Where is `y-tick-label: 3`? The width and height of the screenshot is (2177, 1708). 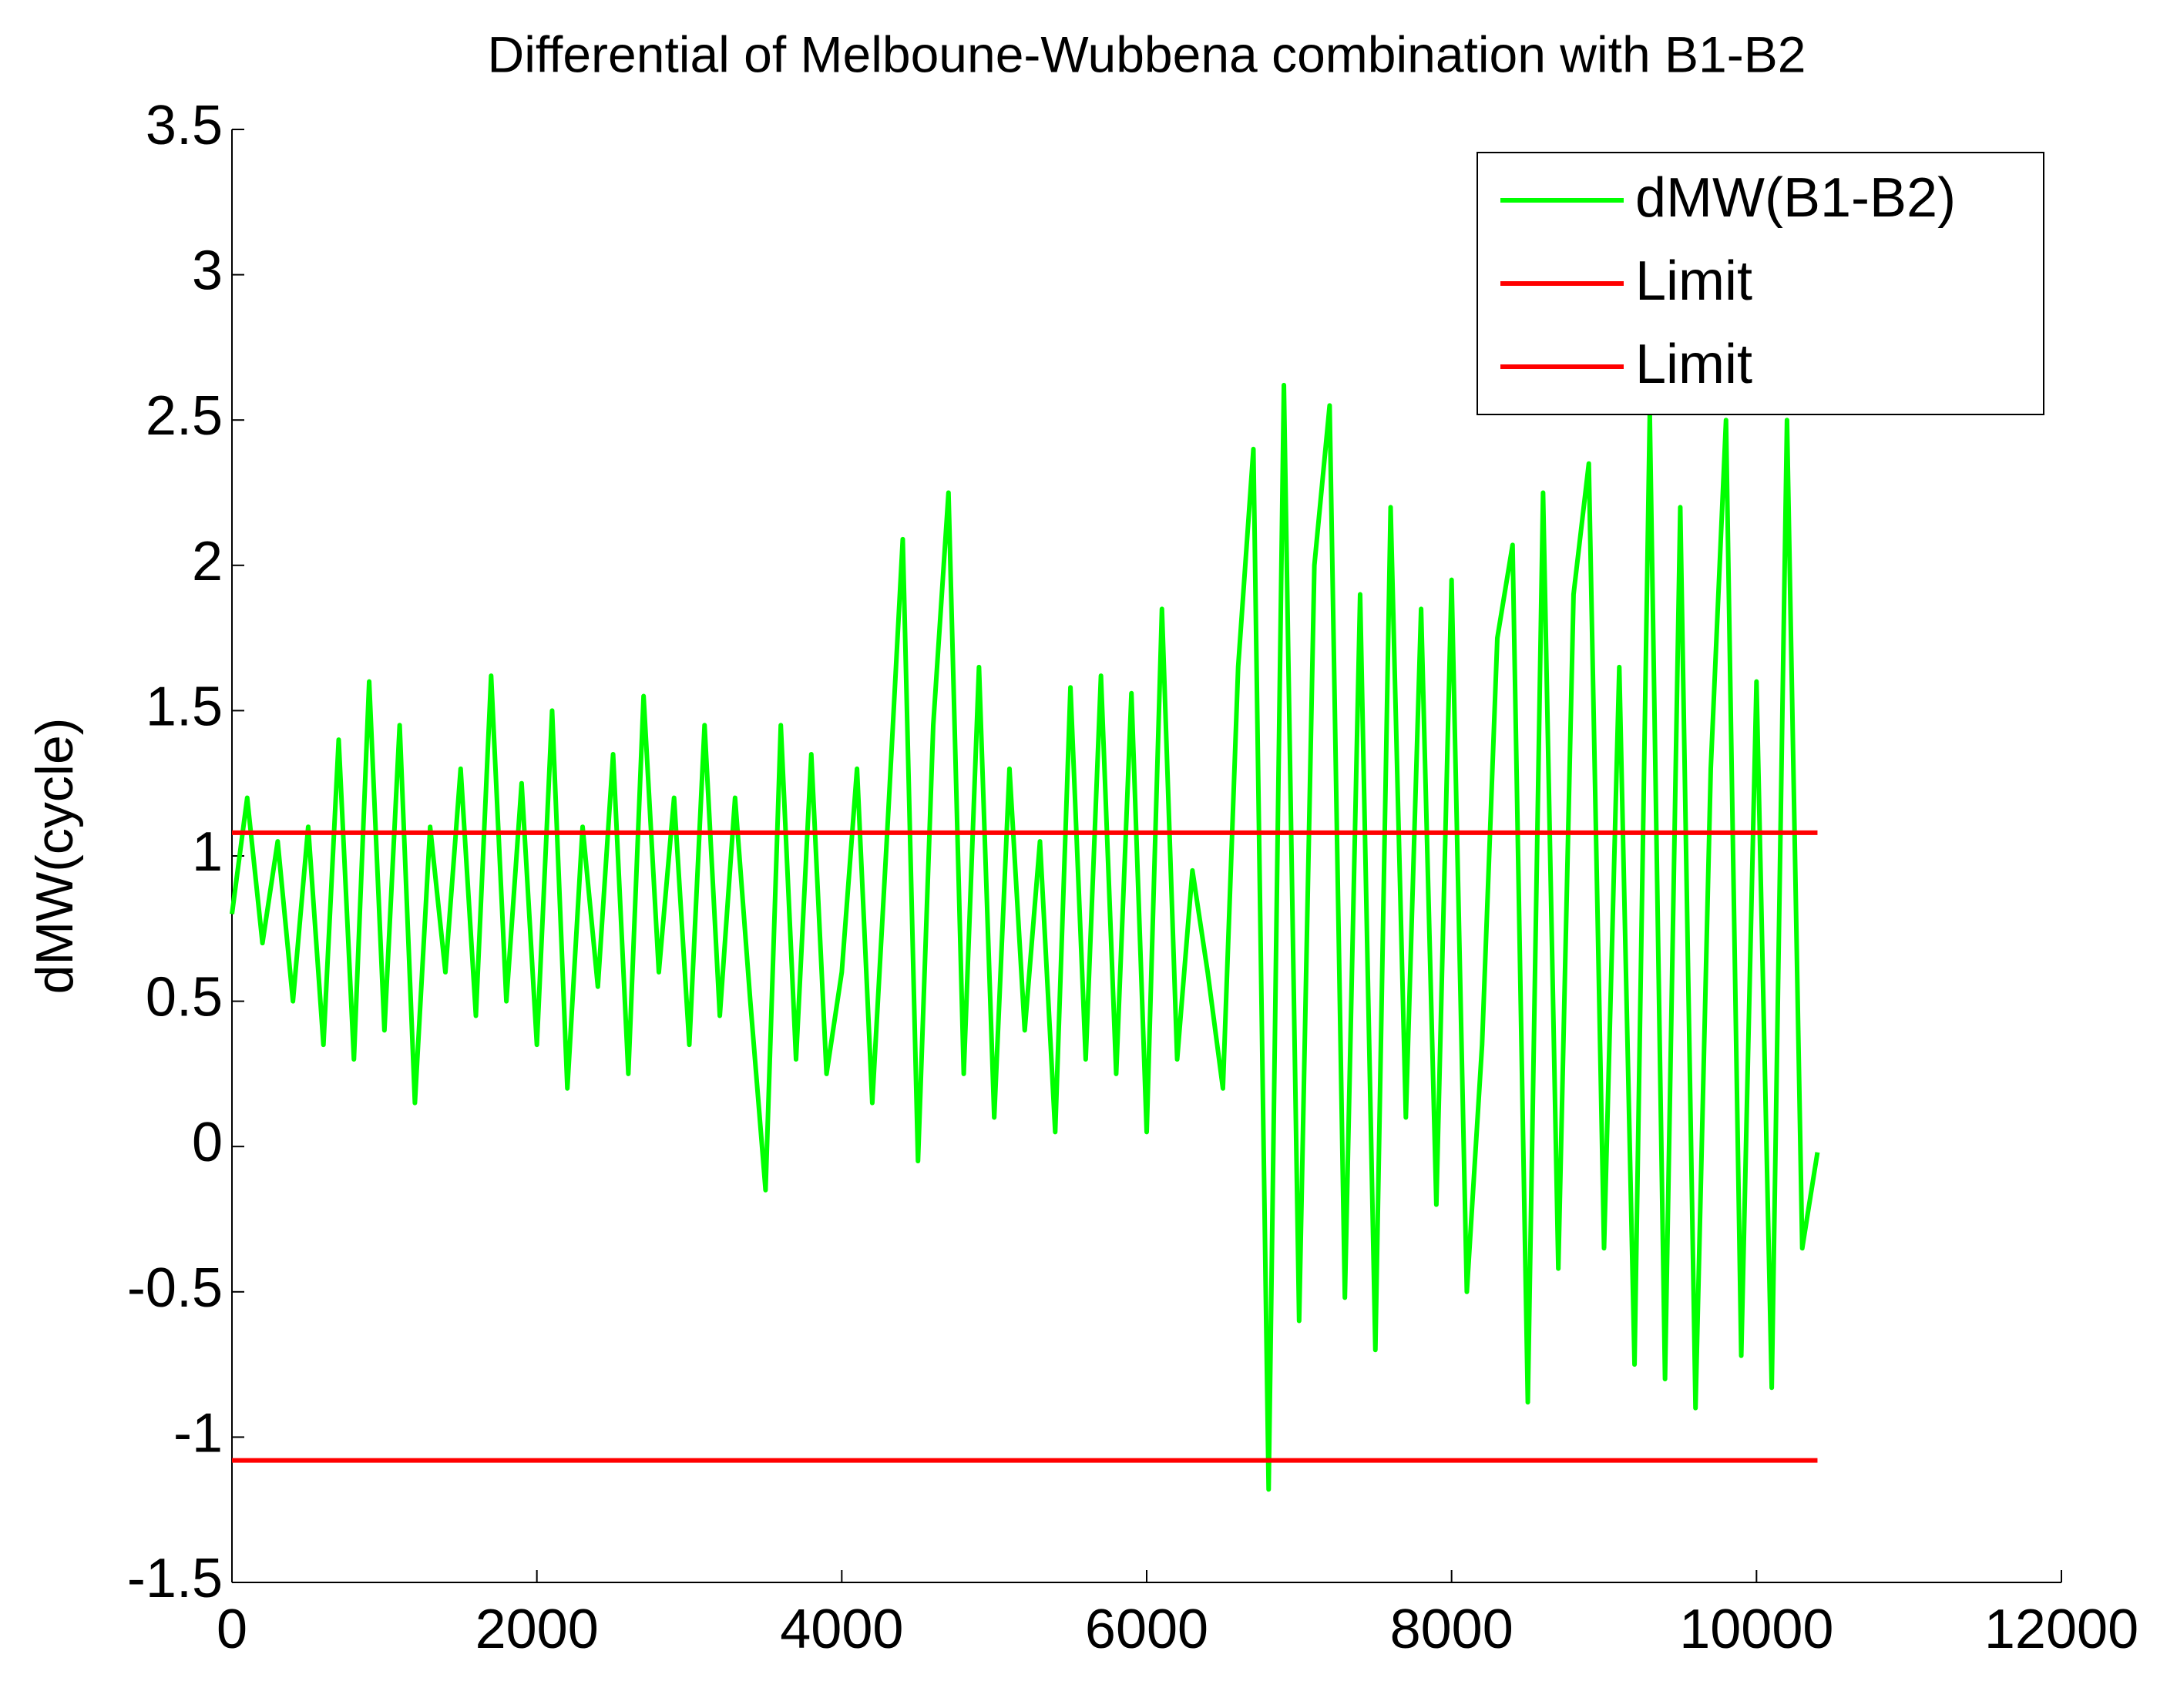 y-tick-label: 3 is located at coordinates (207, 271).